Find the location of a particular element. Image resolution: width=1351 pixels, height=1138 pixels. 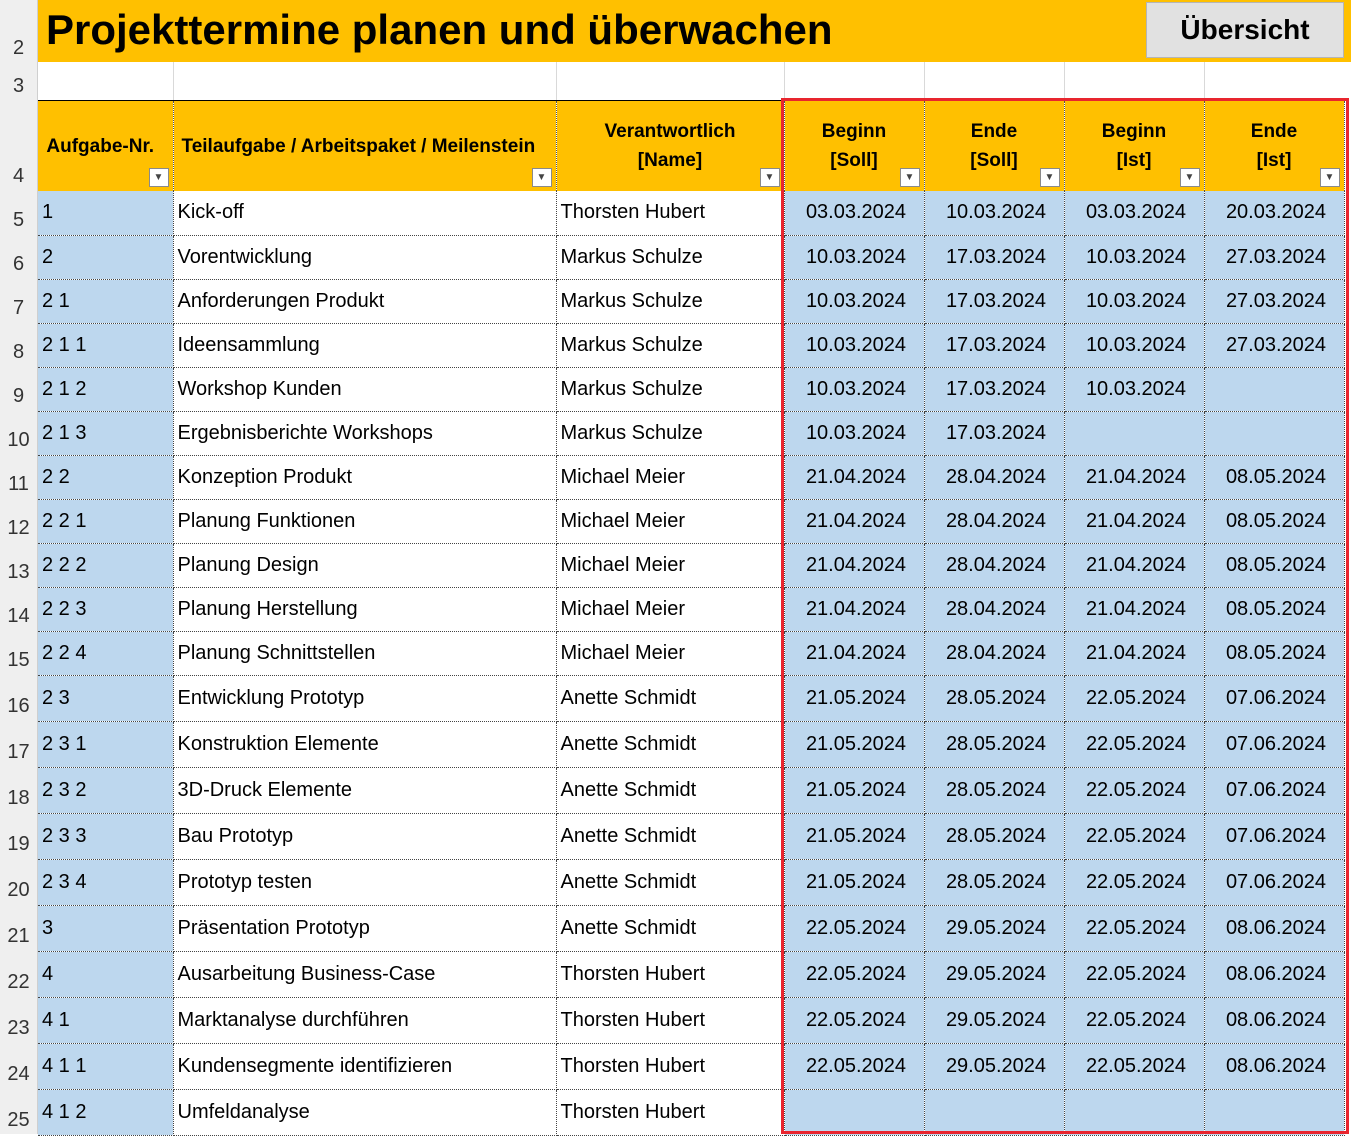

cell-begin-ist: 03.03.2024 is located at coordinates (1134, 213).